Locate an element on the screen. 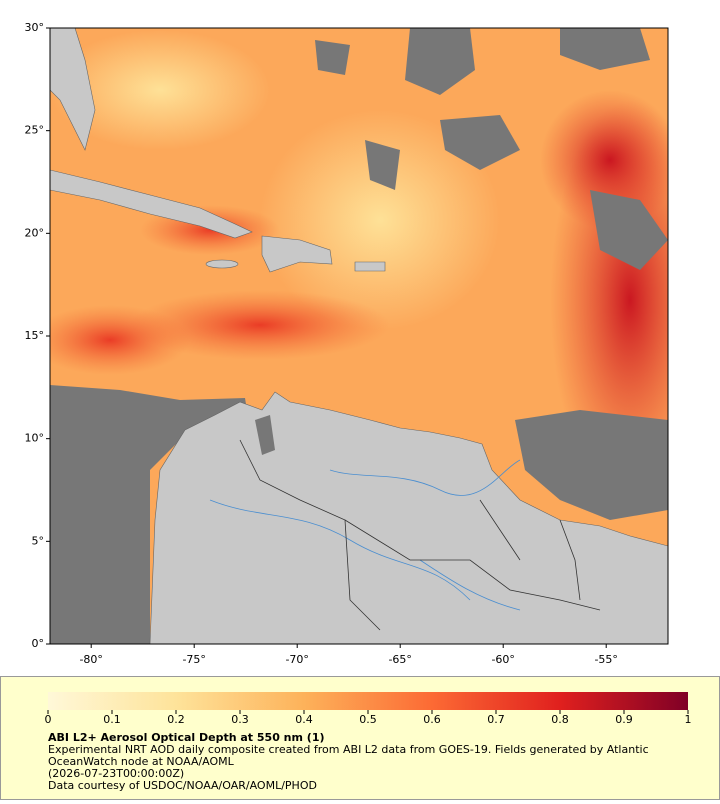  colorbar is located at coordinates (368, 701).